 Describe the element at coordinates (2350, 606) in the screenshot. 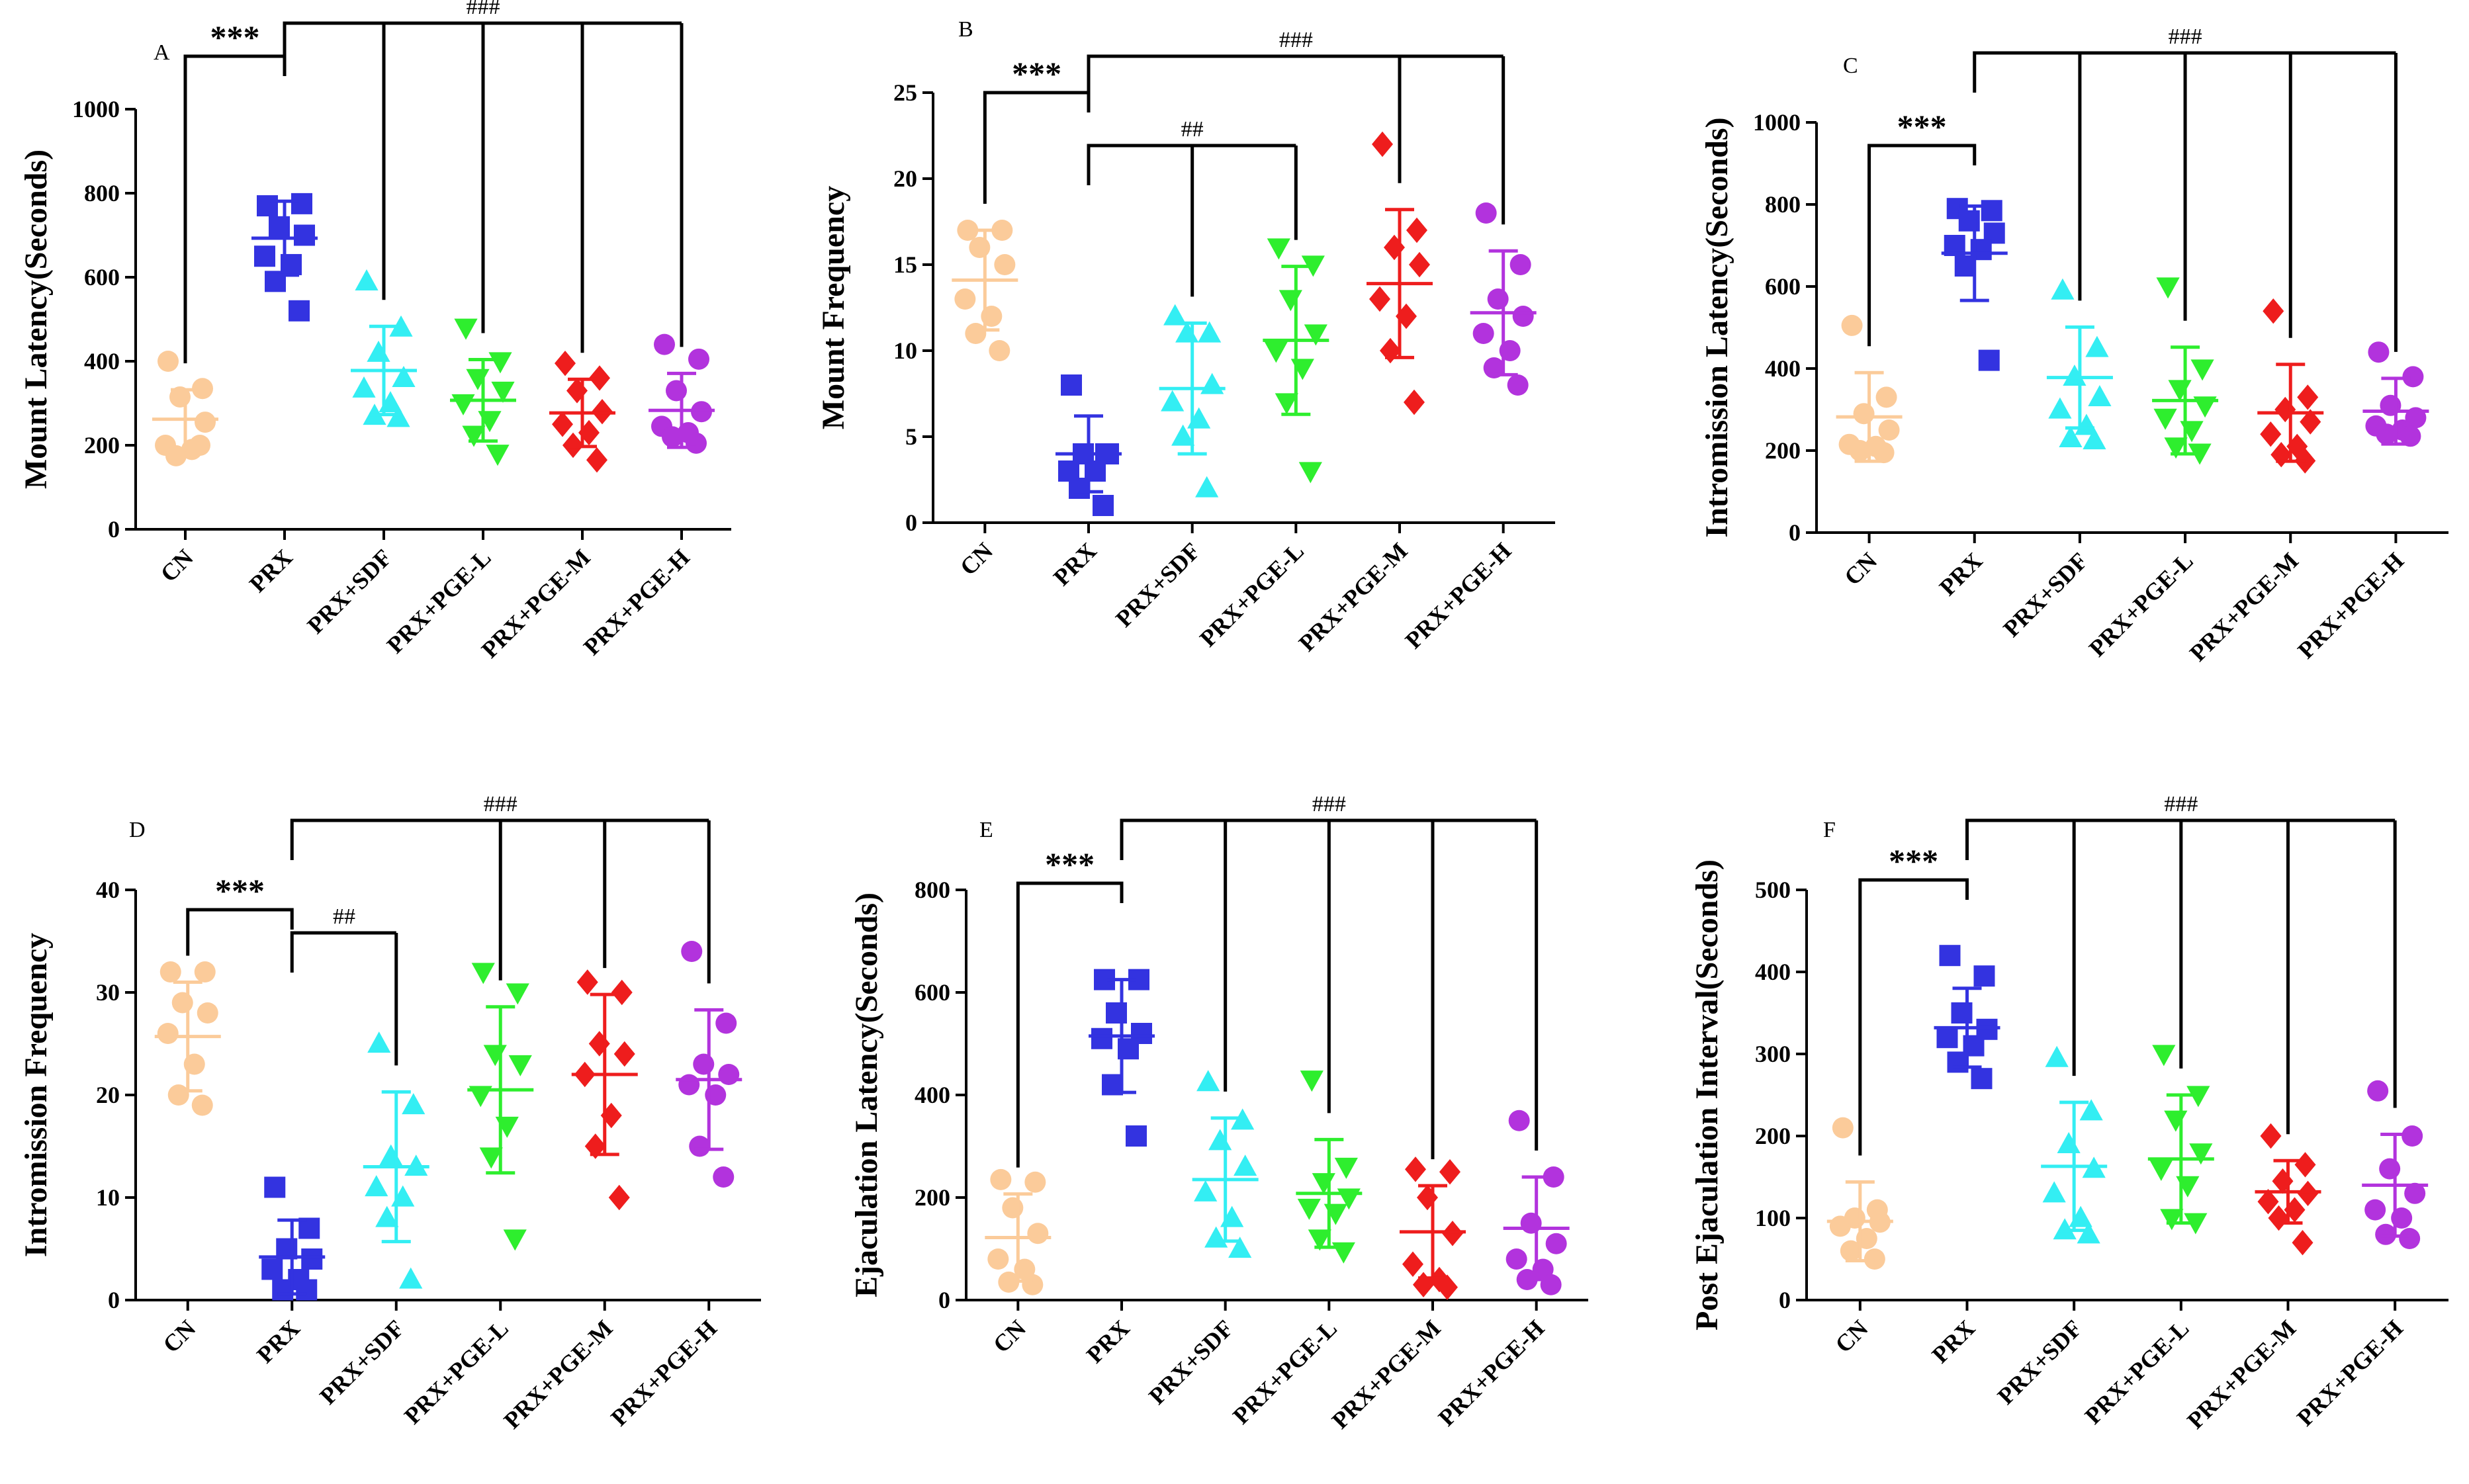

I see `x-tick-label: PRX+PGE-H` at that location.